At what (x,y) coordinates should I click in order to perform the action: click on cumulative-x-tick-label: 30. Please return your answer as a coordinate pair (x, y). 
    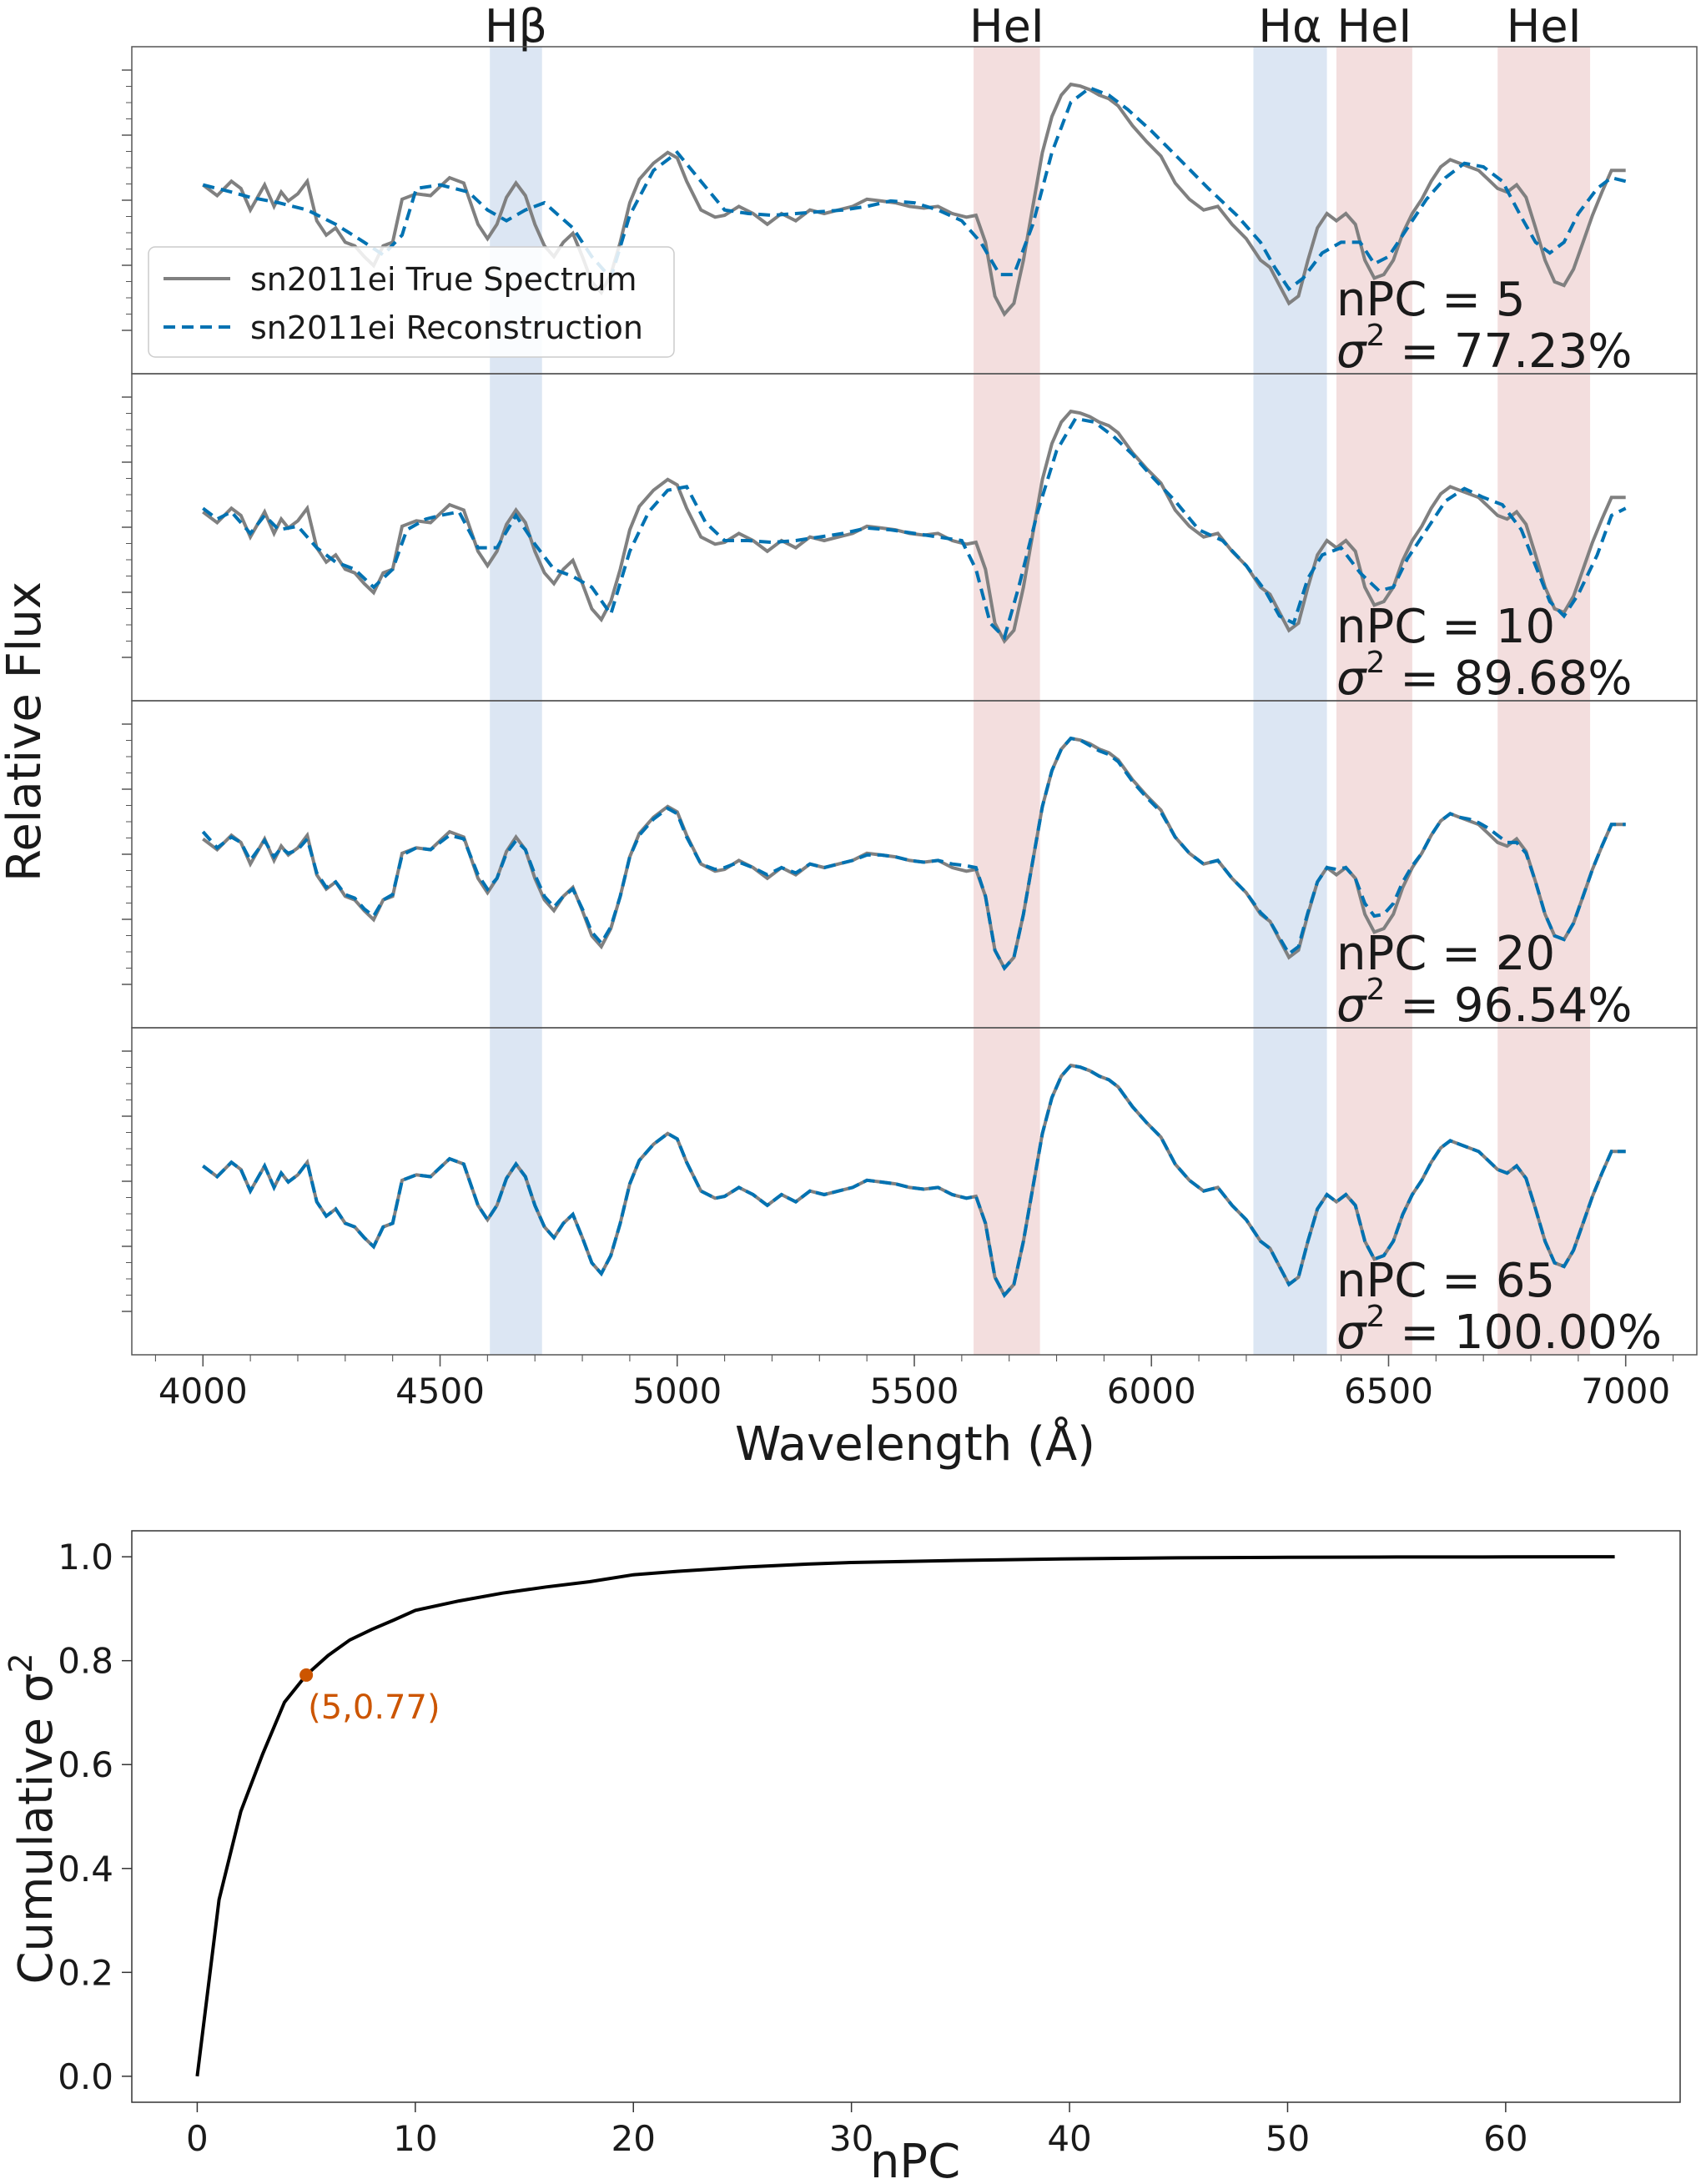
    Looking at the image, I should click on (851, 2138).